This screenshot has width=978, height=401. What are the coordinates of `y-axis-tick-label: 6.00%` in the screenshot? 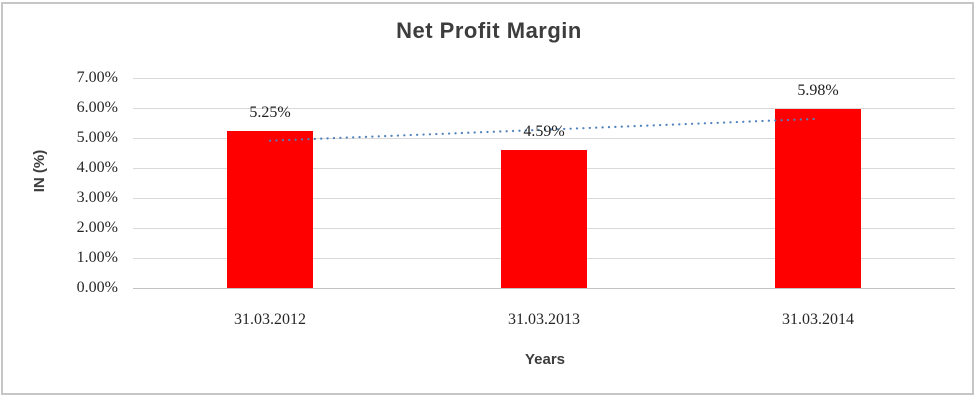 It's located at (97, 107).